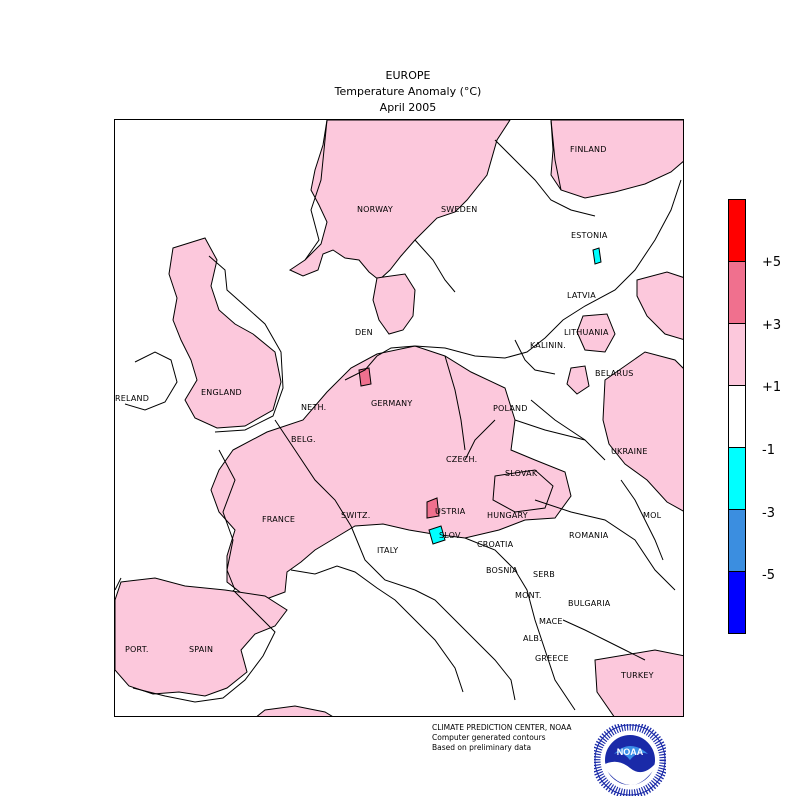 This screenshot has height=800, width=800. Describe the element at coordinates (408, 91) in the screenshot. I see `variable-title: Temperature Anomaly (°C)` at that location.